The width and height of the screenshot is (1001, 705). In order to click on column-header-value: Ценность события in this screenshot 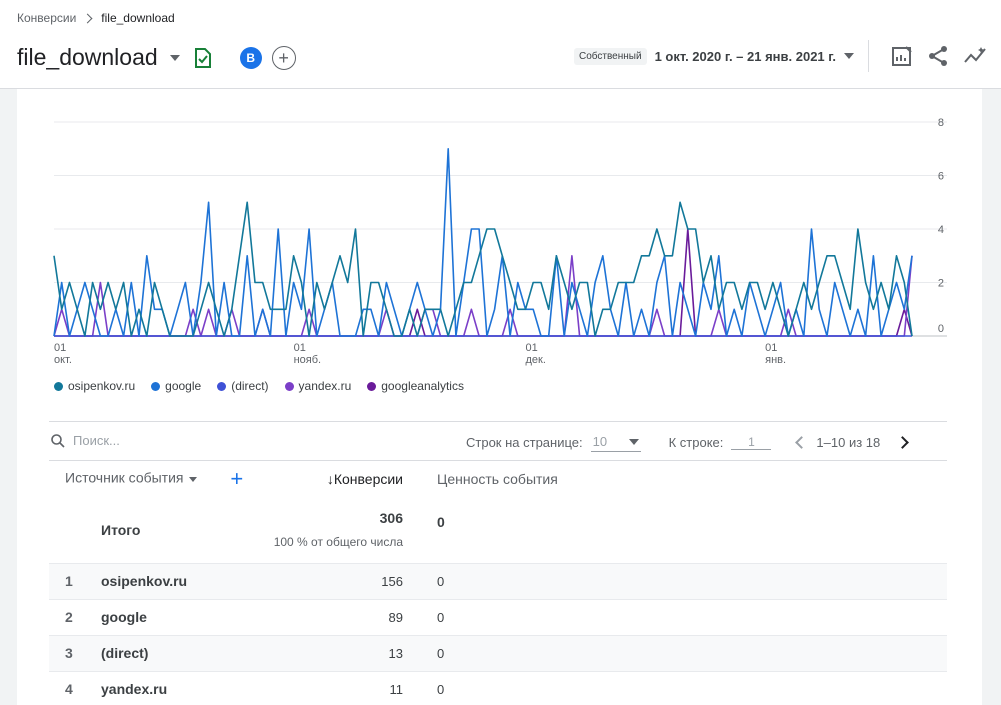, I will do `click(497, 479)`.